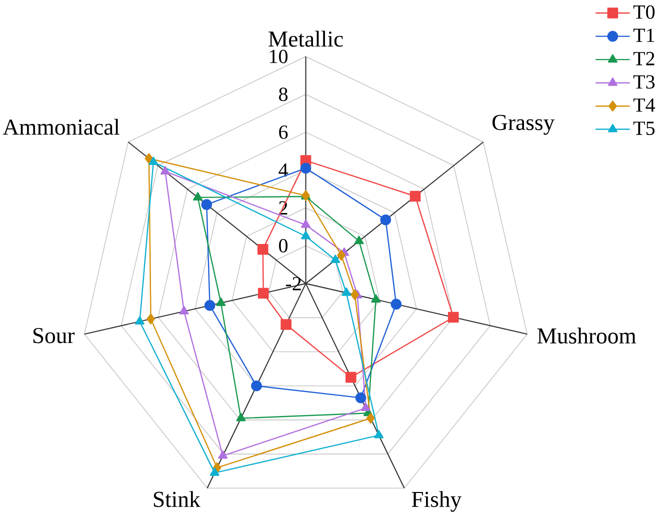  Describe the element at coordinates (644, 81) in the screenshot. I see `legend-label: T3` at that location.